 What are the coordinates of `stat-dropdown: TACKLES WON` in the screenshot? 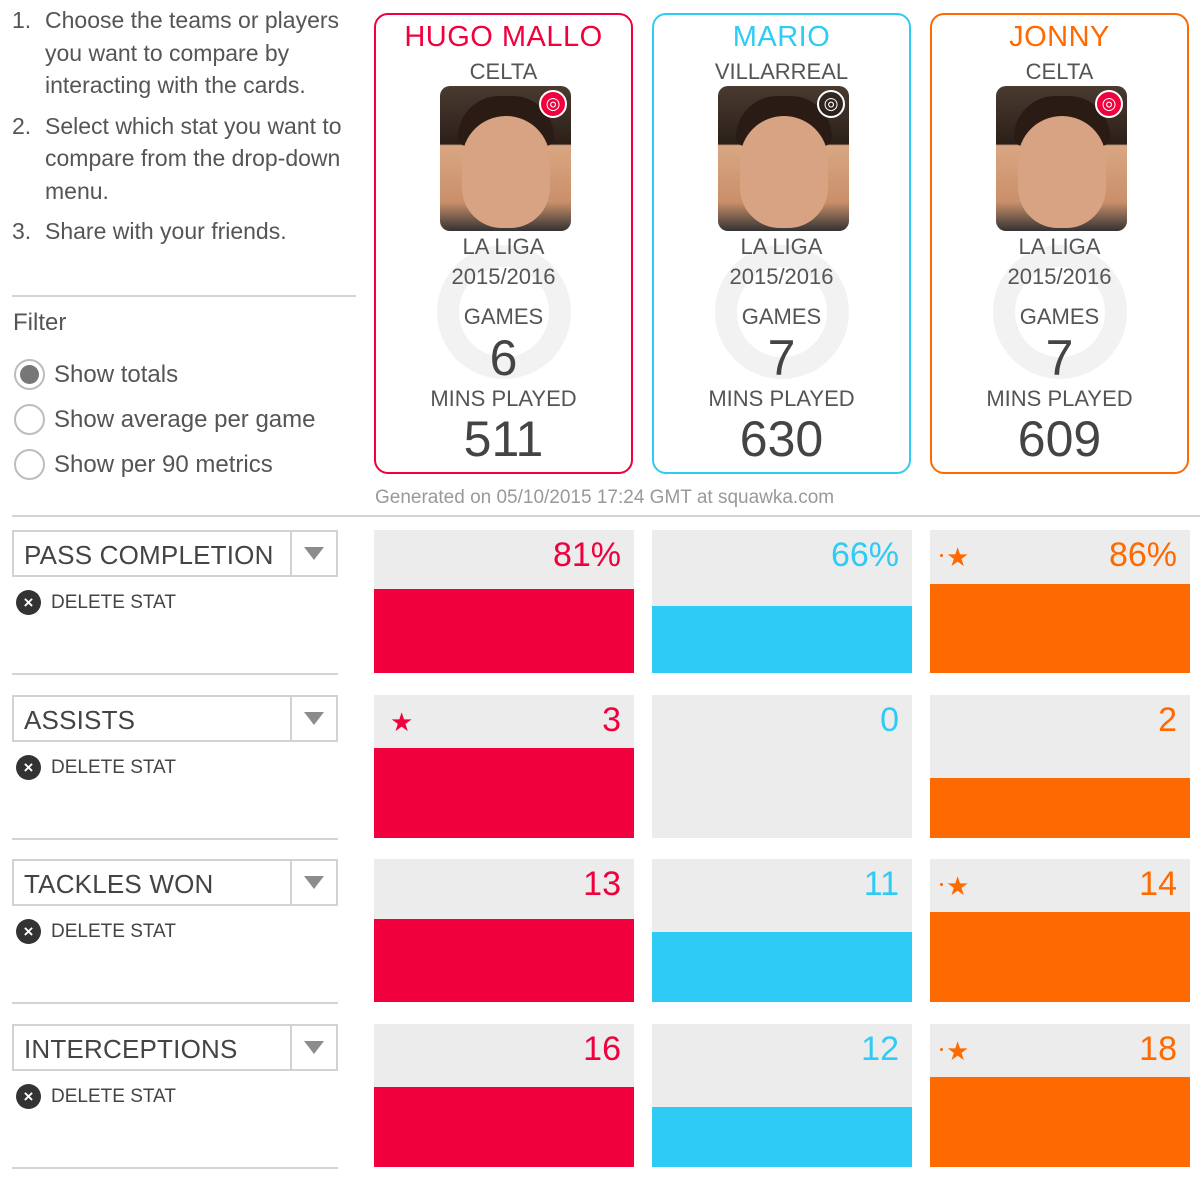 It's located at (175, 882).